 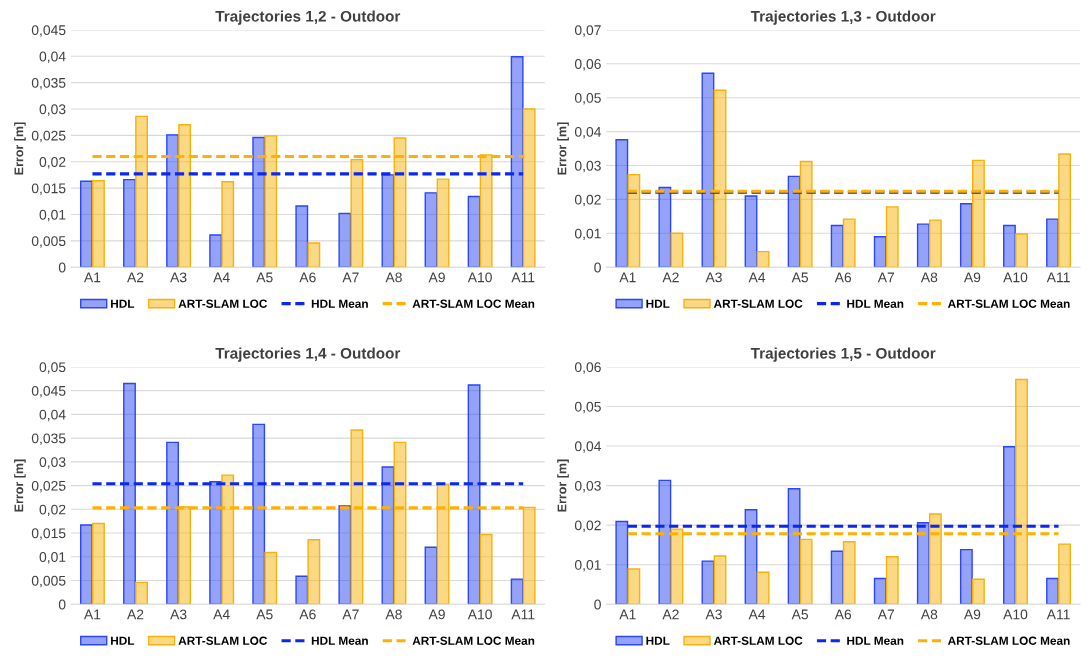 I want to click on x-tick-label: A8, so click(x=393, y=277).